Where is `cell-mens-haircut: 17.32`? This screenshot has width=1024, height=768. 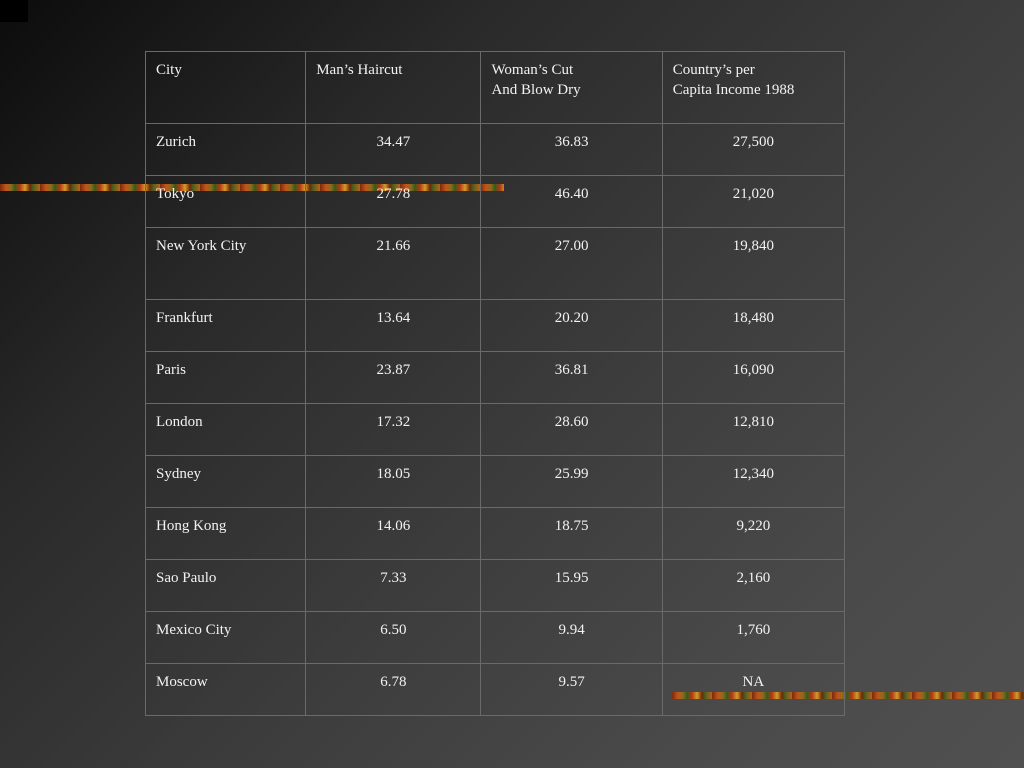
cell-mens-haircut: 17.32 is located at coordinates (393, 429).